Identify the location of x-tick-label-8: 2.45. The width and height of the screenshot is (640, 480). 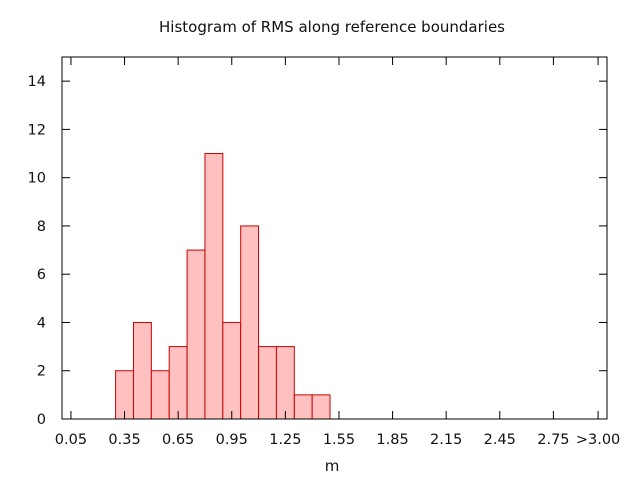
(500, 440).